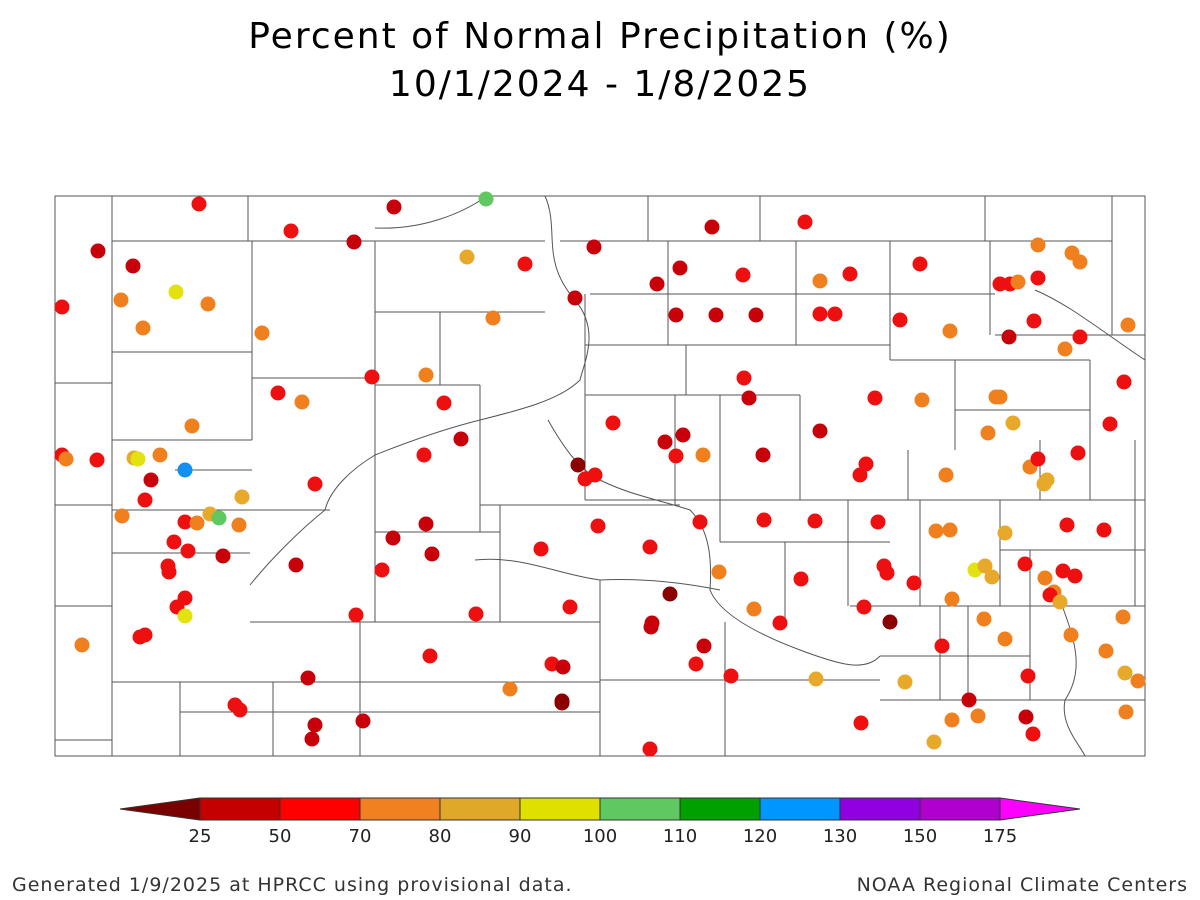 Image resolution: width=1200 pixels, height=900 pixels. What do you see at coordinates (600, 822) in the screenshot?
I see `color-legend: 25 50 70 80 90 100 110 120 130 150 175` at bounding box center [600, 822].